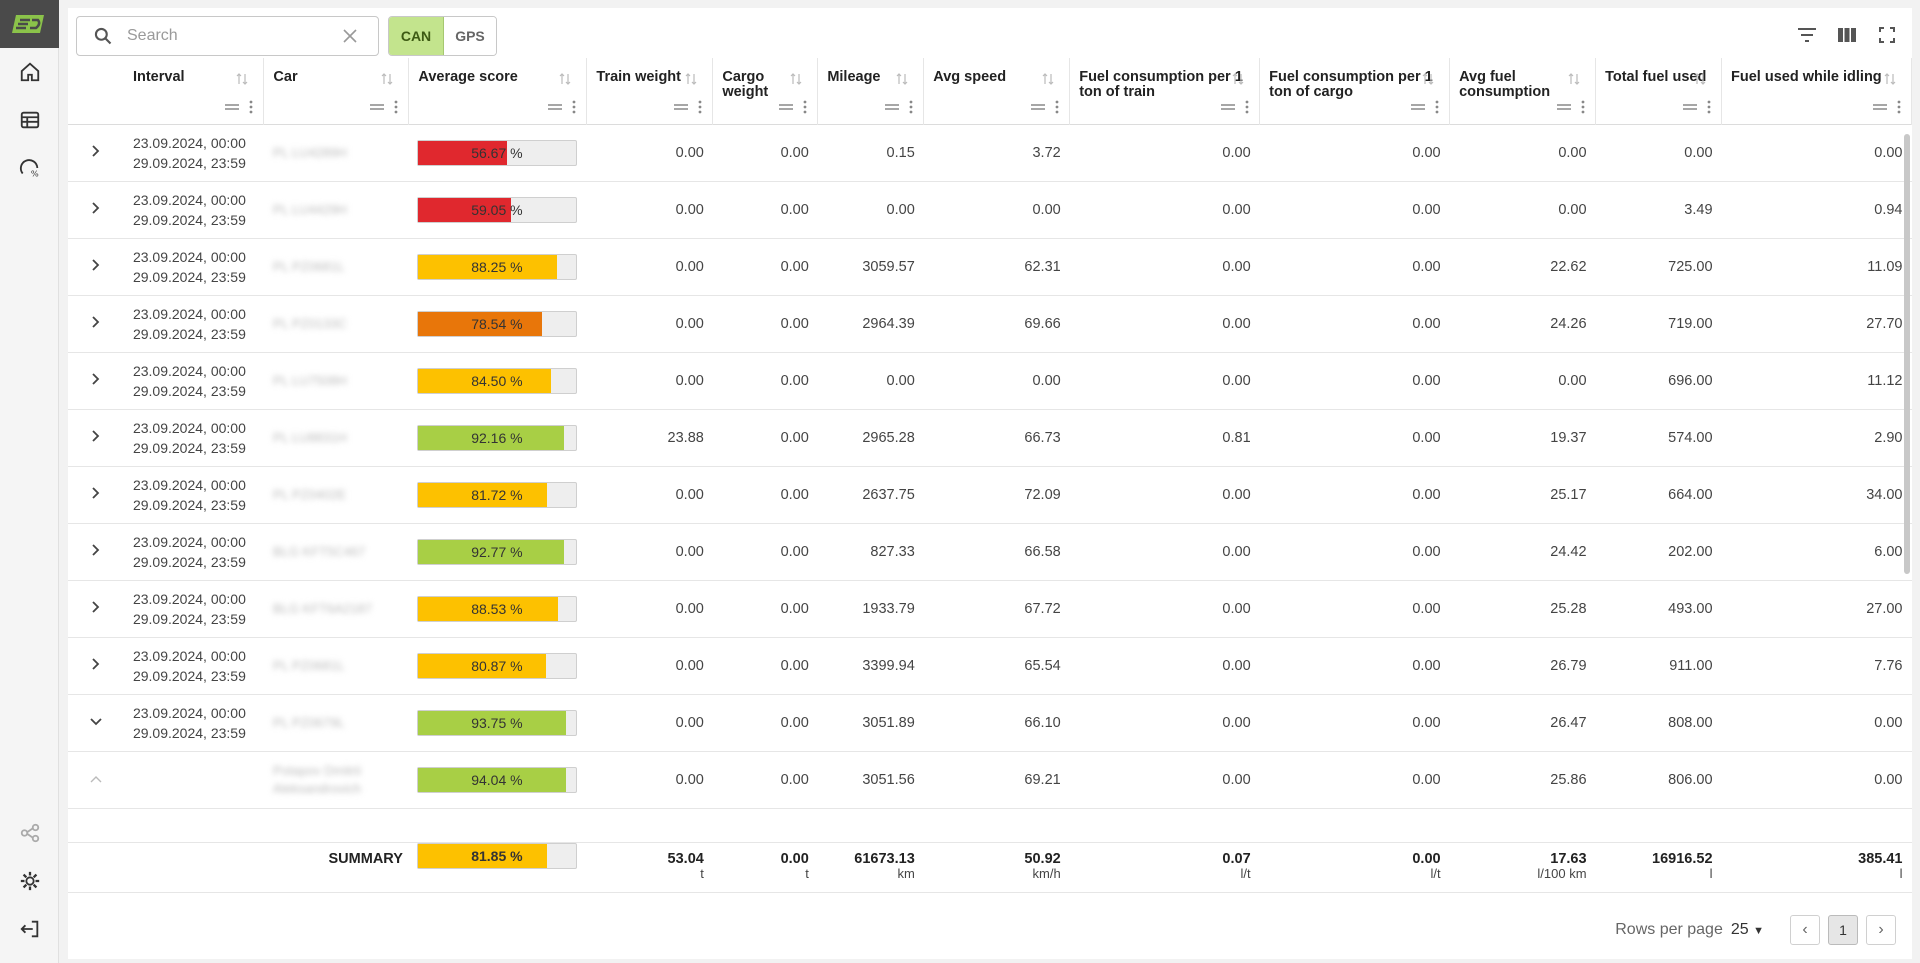 This screenshot has height=963, width=1920. I want to click on next-page-button: ›, so click(1881, 930).